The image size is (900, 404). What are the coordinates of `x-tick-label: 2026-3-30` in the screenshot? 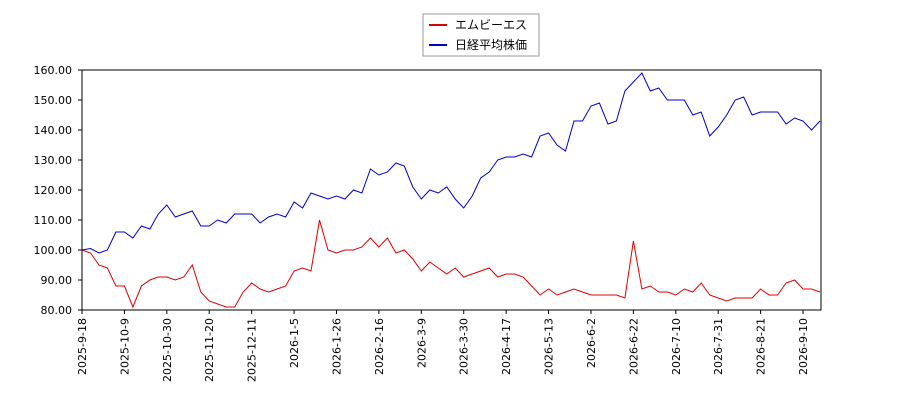 It's located at (464, 346).